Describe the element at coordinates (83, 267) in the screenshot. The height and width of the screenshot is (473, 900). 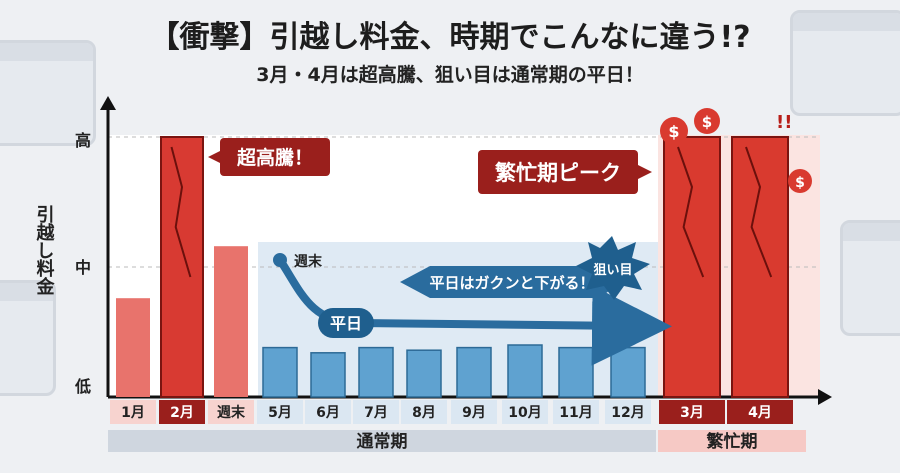
I see `ytick-mid: 中` at that location.